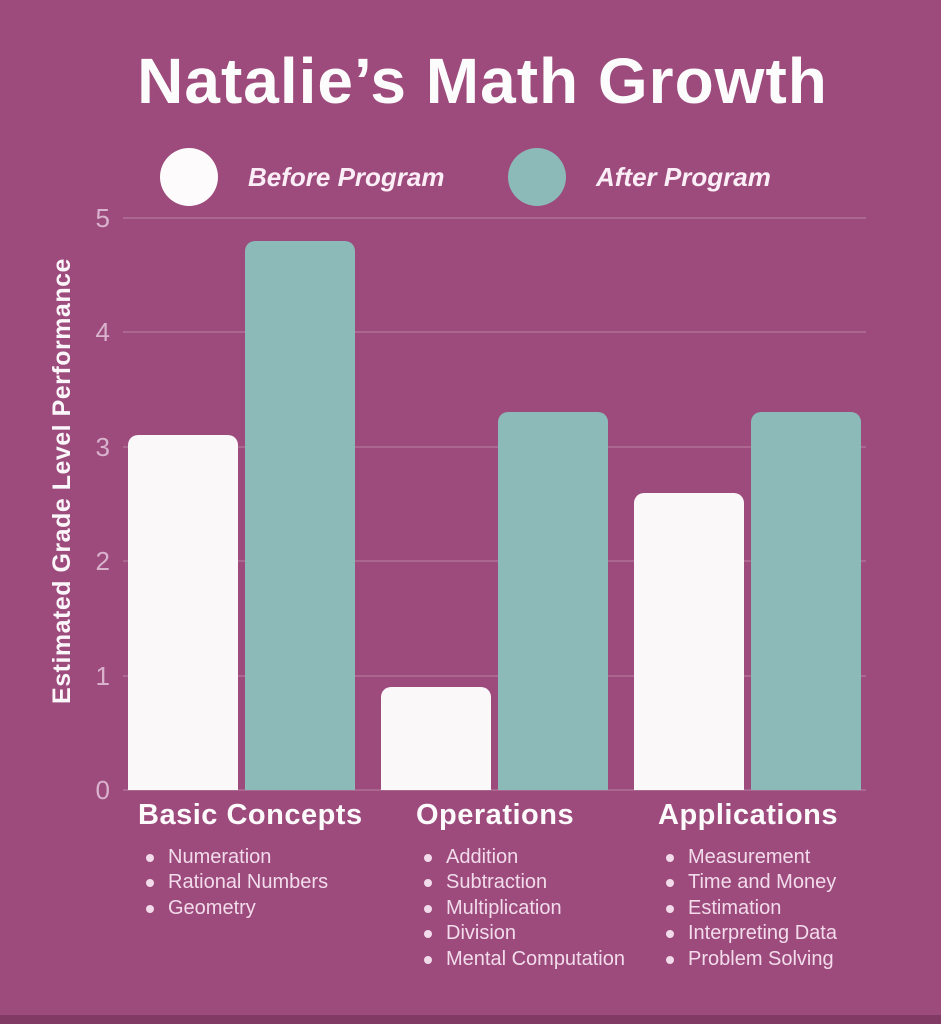 This screenshot has height=1024, width=941. I want to click on after-program-swatch-icon, so click(537, 177).